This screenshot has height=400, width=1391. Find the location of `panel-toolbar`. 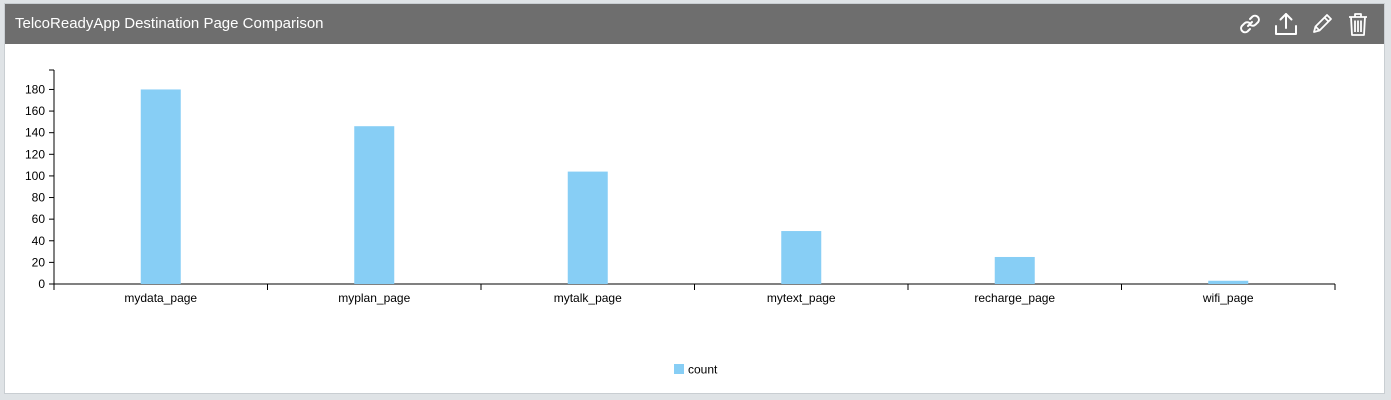

panel-toolbar is located at coordinates (1304, 24).